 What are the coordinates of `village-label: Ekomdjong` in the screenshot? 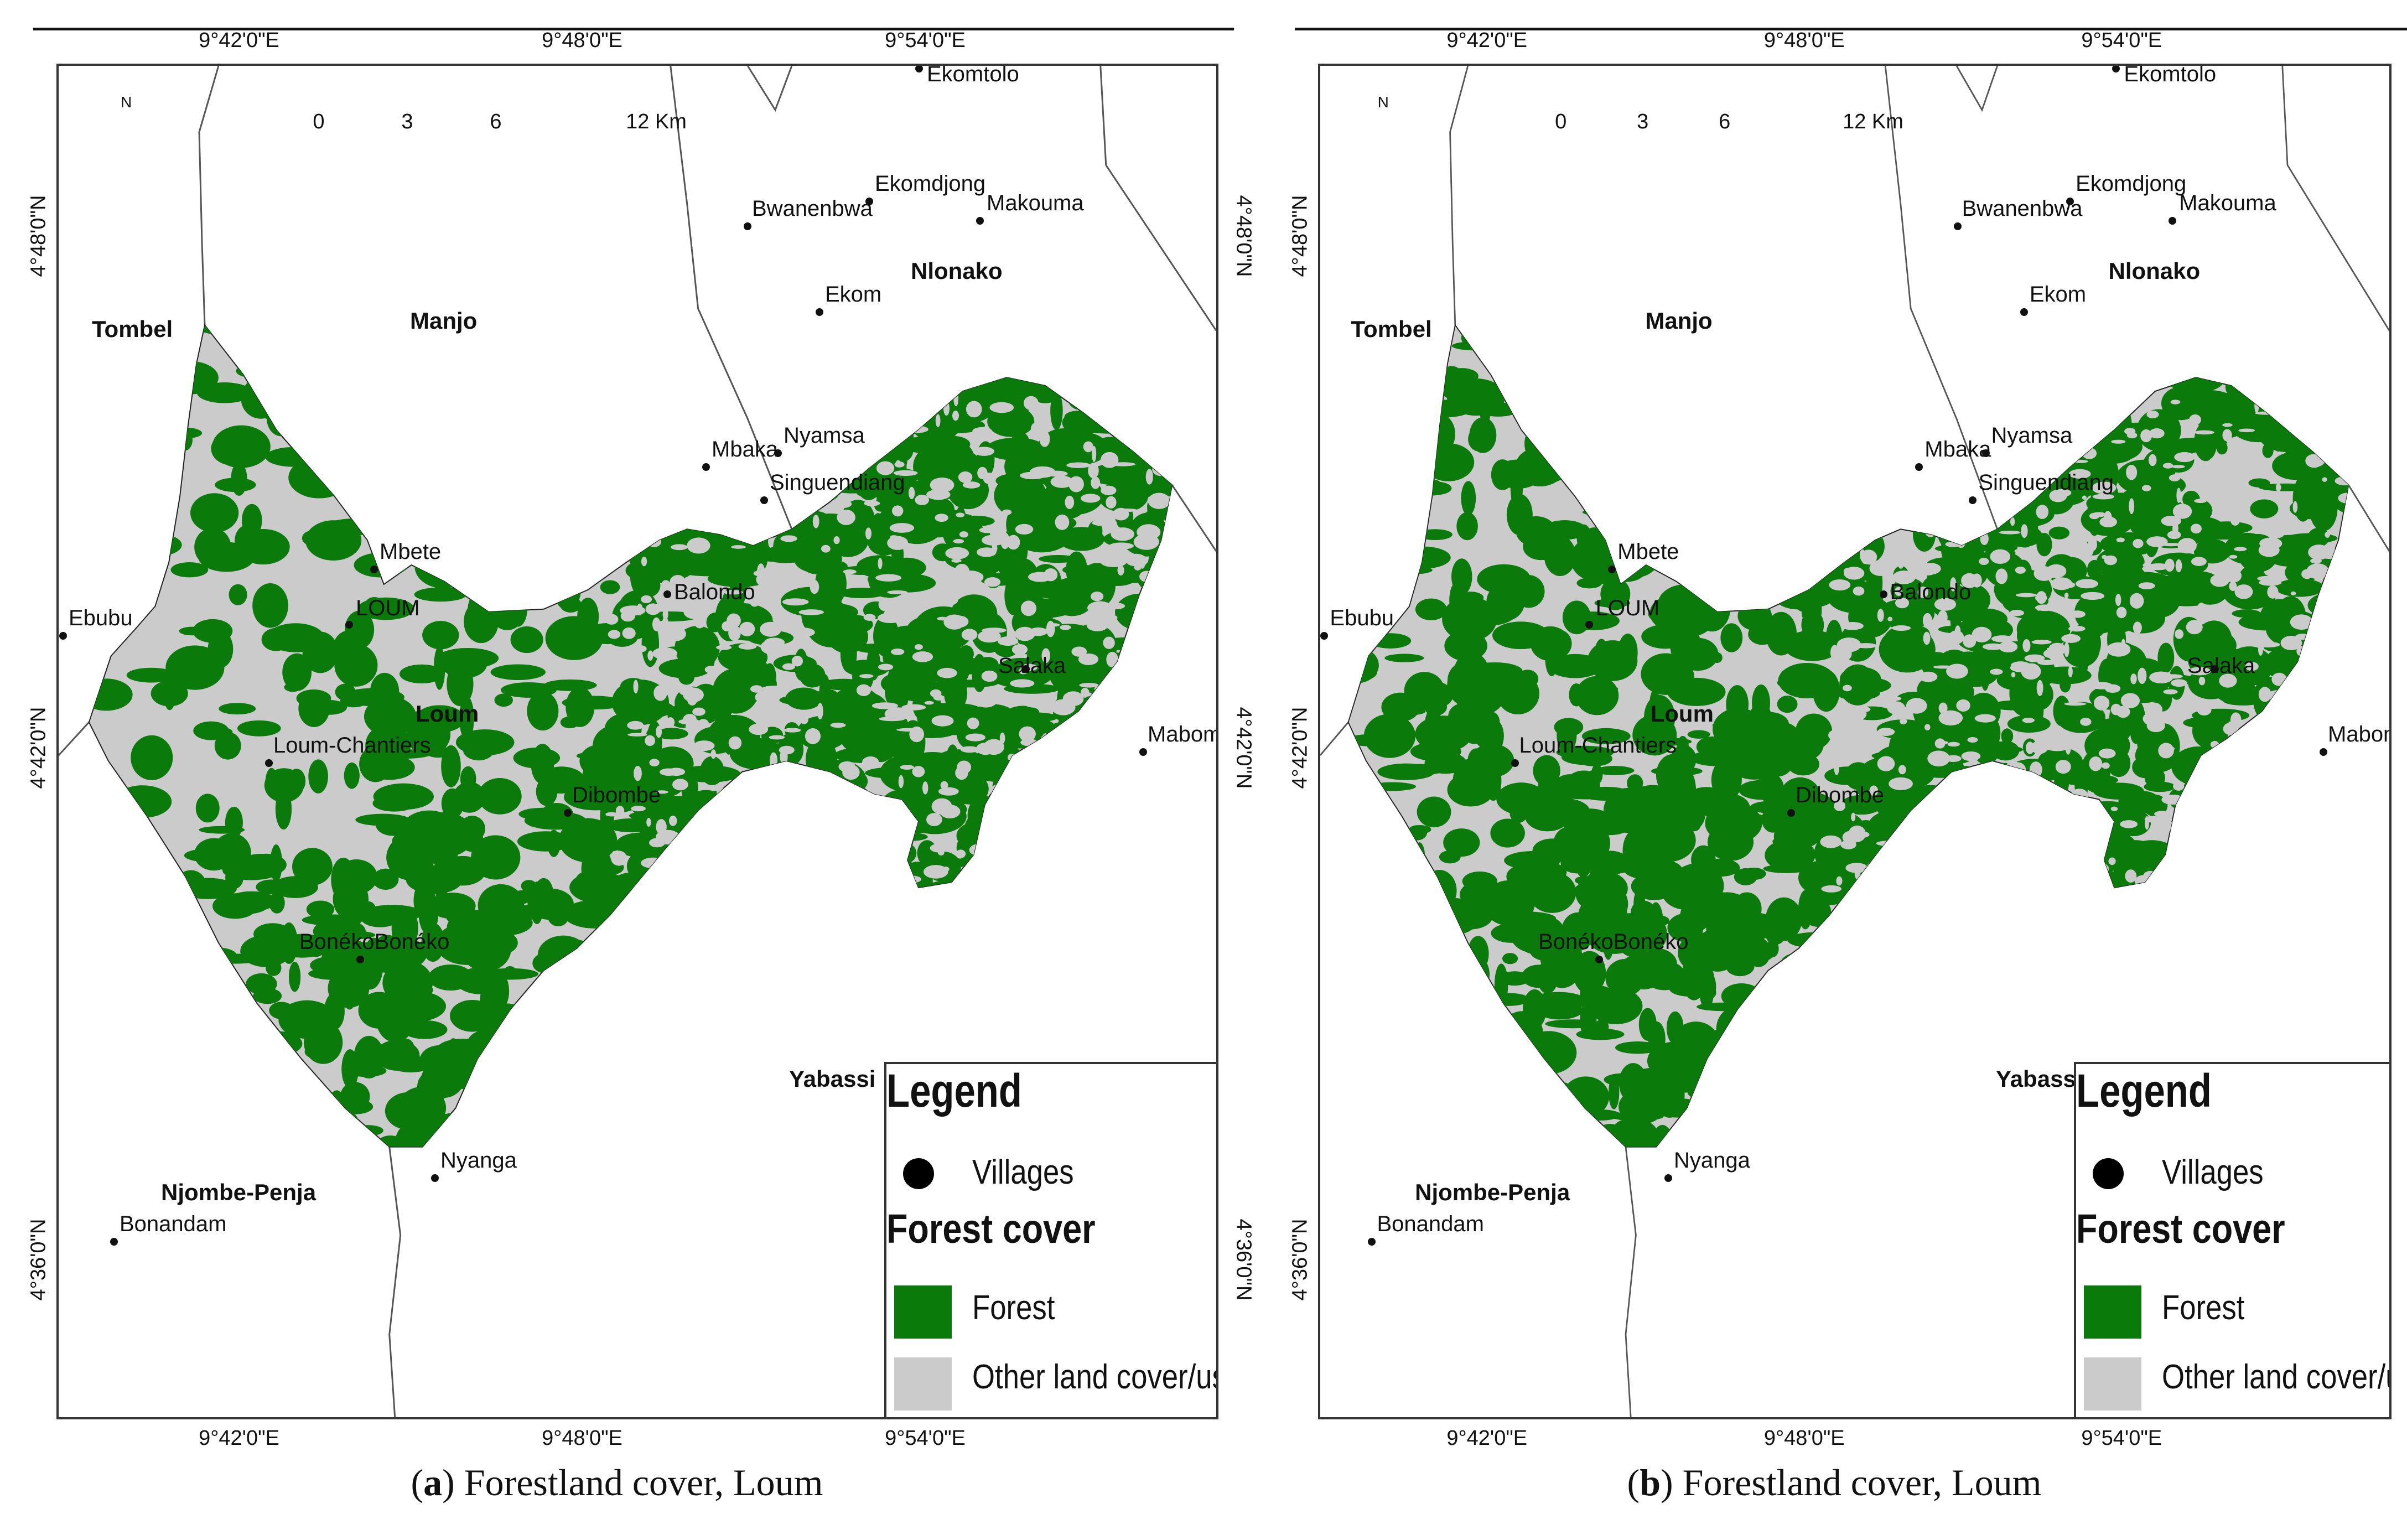 It's located at (930, 184).